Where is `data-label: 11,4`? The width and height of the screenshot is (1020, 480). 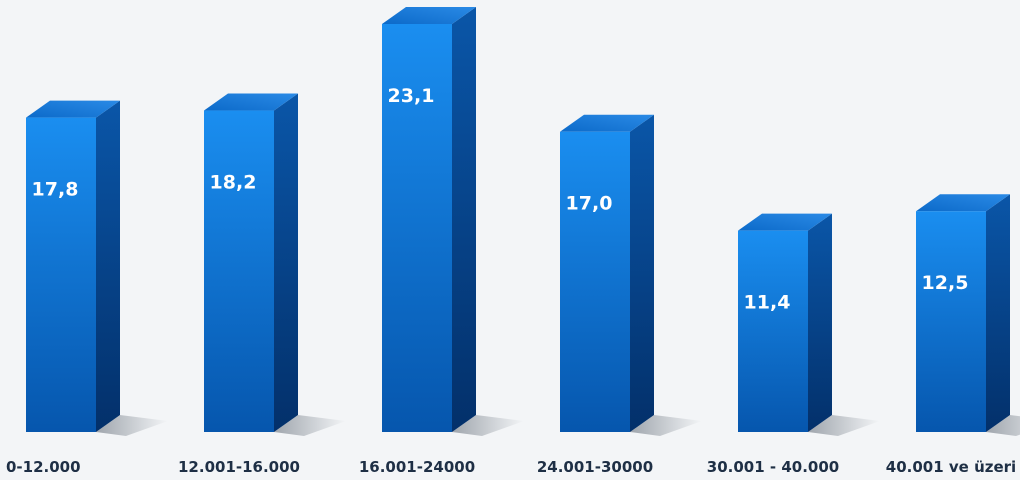 data-label: 11,4 is located at coordinates (767, 303).